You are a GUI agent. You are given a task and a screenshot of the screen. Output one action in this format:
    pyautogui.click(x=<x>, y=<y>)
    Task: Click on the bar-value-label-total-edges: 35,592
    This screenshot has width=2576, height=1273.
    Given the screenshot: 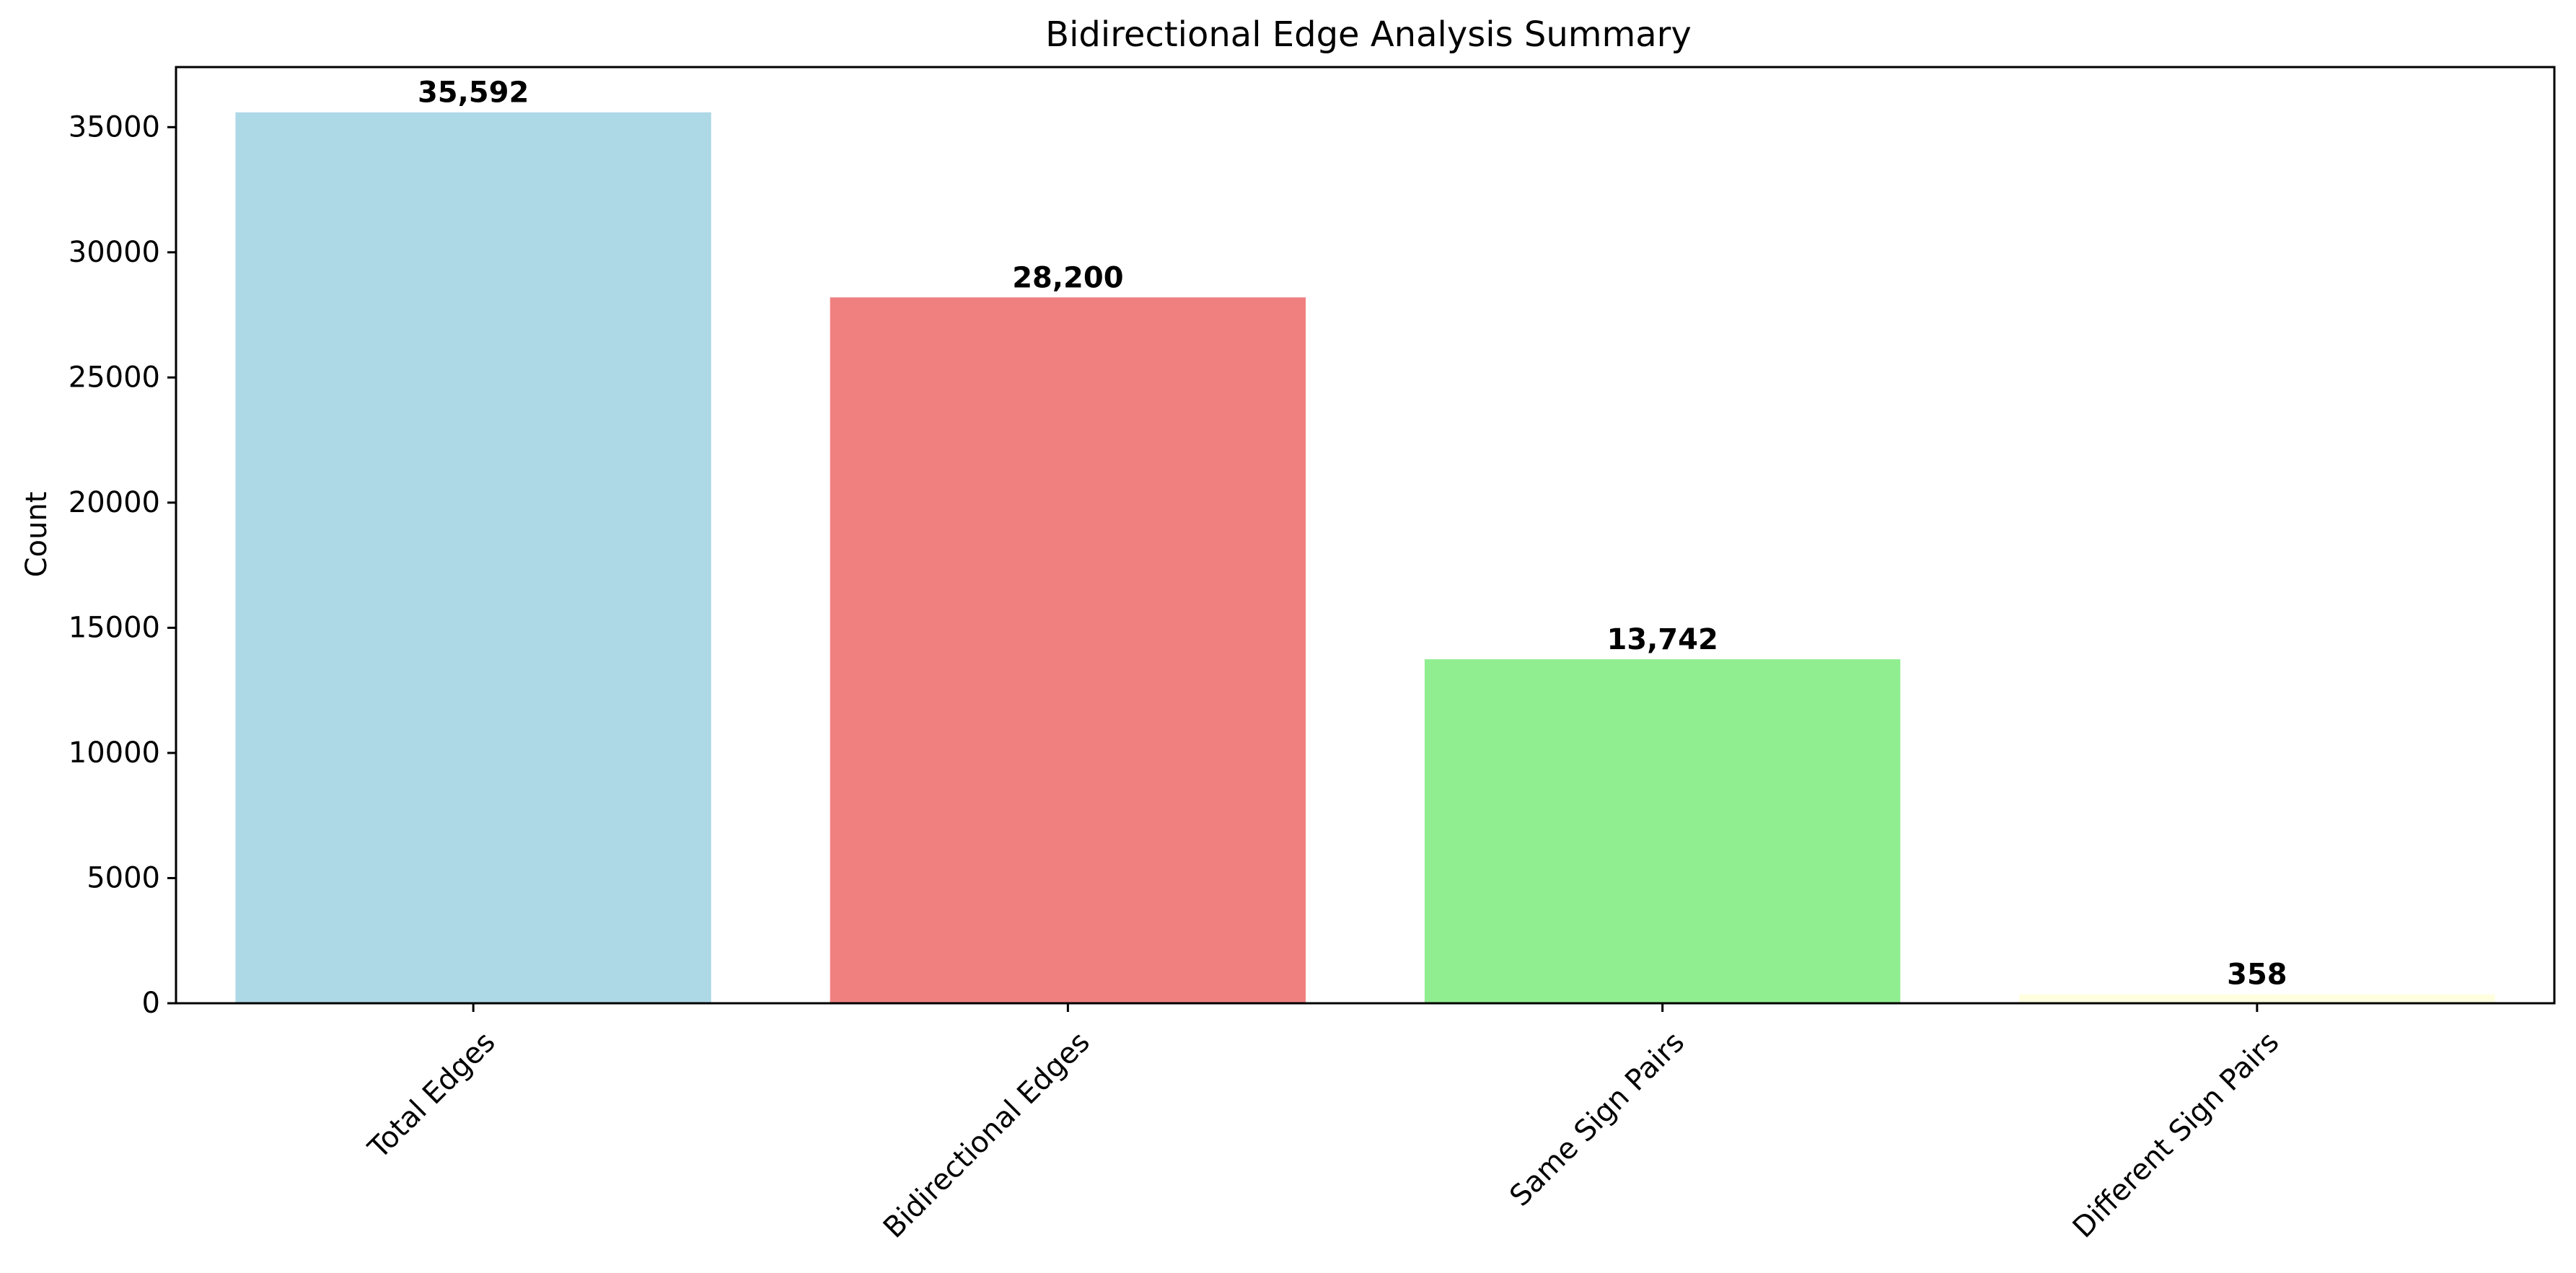 What is the action you would take?
    pyautogui.click(x=473, y=93)
    